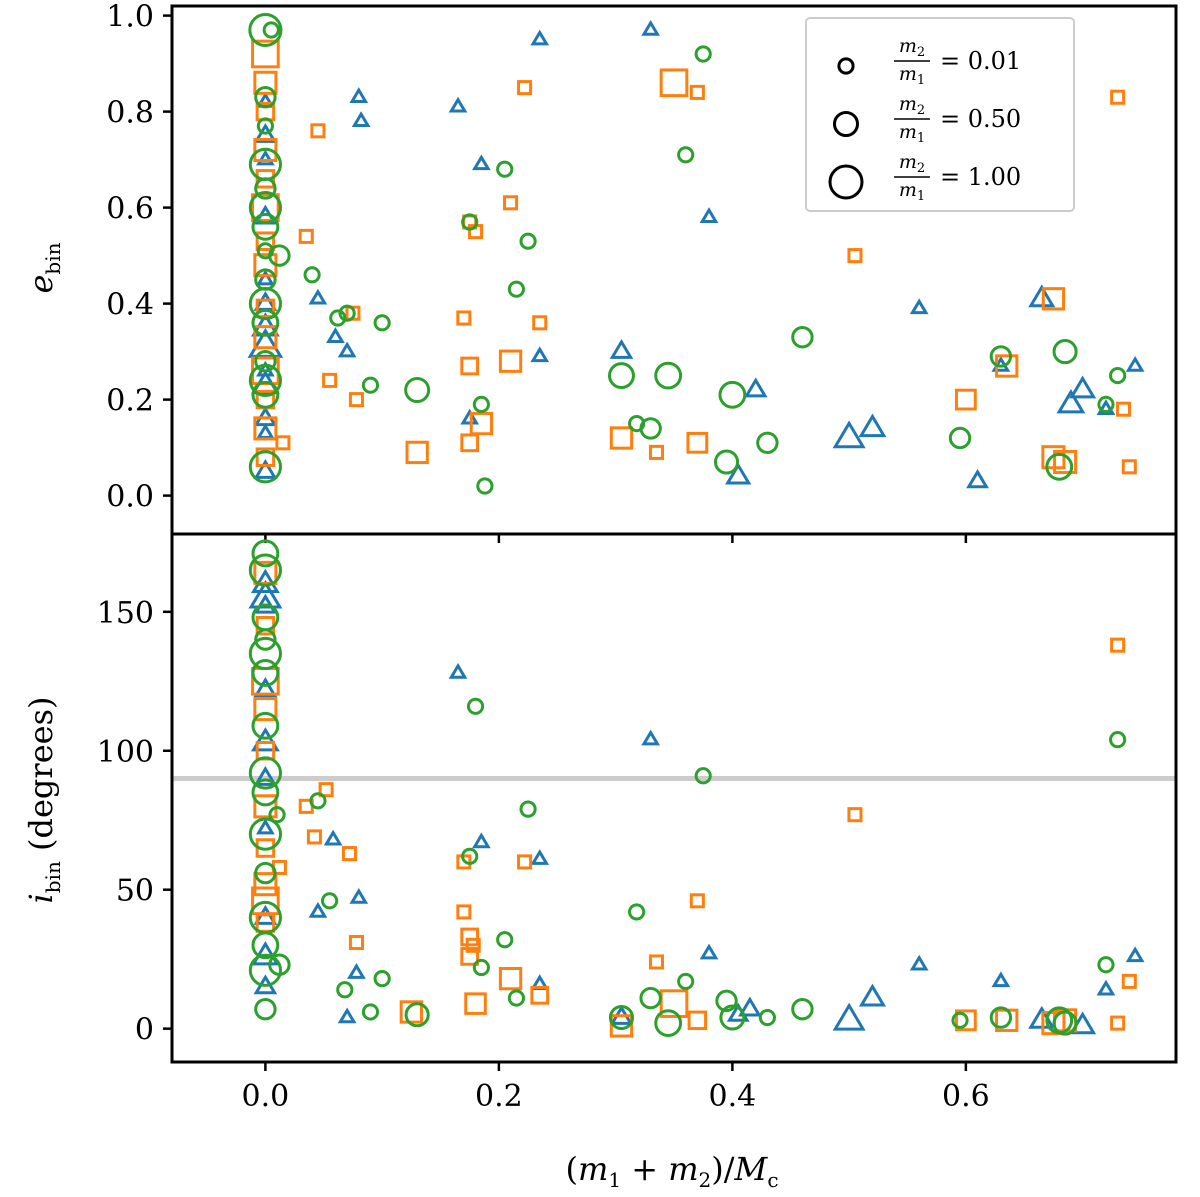 This screenshot has width=1200, height=1197. Describe the element at coordinates (130, 497) in the screenshot. I see `y-tick-label: 0.0` at that location.